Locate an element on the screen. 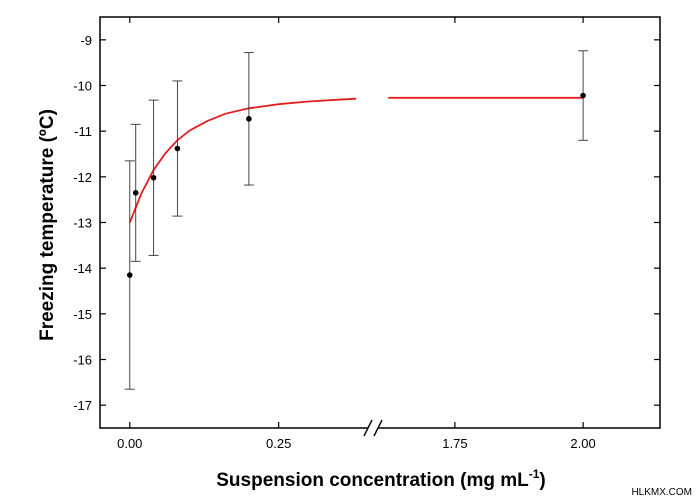 The height and width of the screenshot is (500, 700). x-axis-title-main: Suspension concentration (mg mL is located at coordinates (372, 480).